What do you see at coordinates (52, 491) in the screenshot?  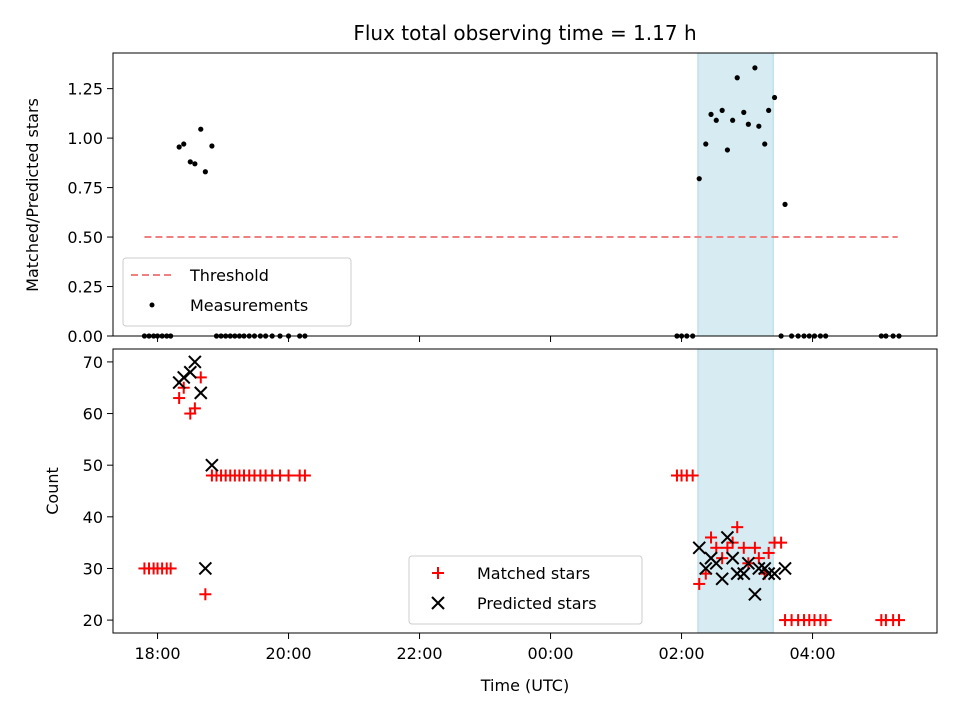 I see `bottom-y-axis-label: Count` at bounding box center [52, 491].